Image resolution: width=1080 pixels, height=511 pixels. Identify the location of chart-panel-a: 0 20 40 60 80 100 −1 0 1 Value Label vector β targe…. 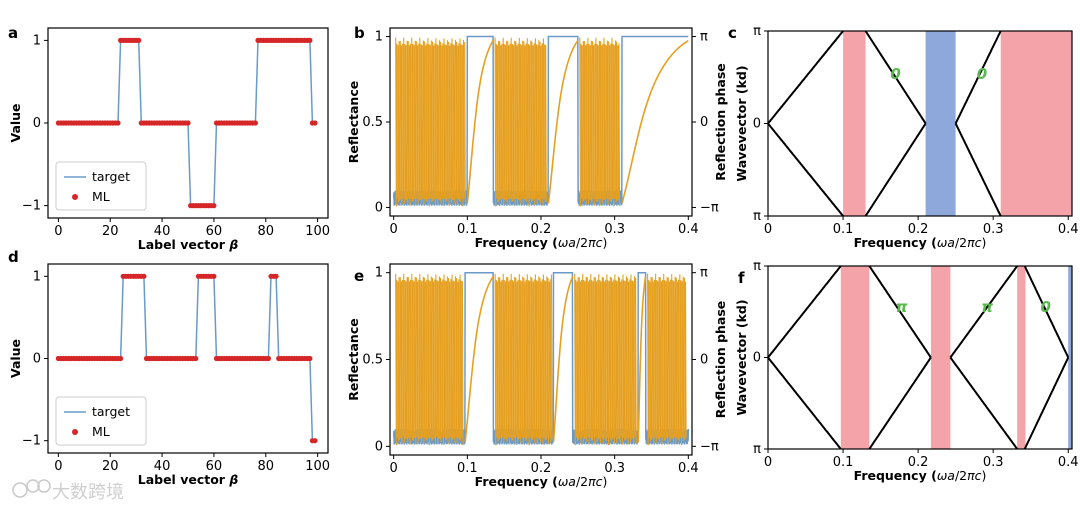
(169, 139).